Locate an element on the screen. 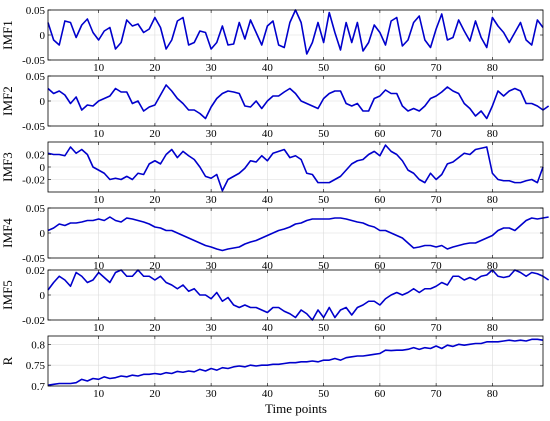  y-axis-label-imf3: IMF3 is located at coordinates (7, 167).